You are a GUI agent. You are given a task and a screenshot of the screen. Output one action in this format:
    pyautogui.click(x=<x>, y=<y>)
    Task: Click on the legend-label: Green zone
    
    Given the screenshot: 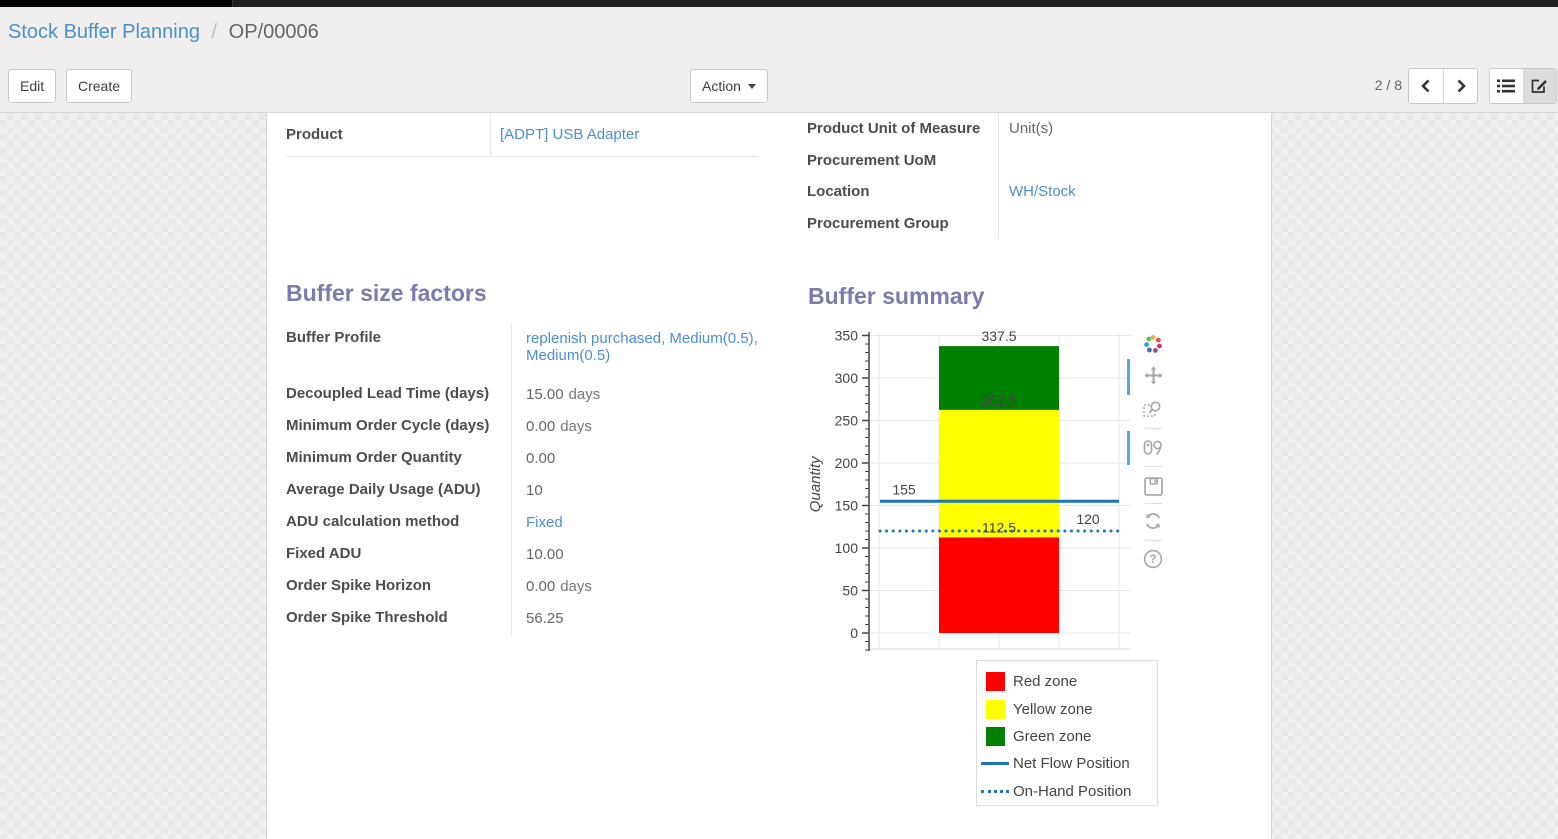 What is the action you would take?
    pyautogui.click(x=1052, y=736)
    